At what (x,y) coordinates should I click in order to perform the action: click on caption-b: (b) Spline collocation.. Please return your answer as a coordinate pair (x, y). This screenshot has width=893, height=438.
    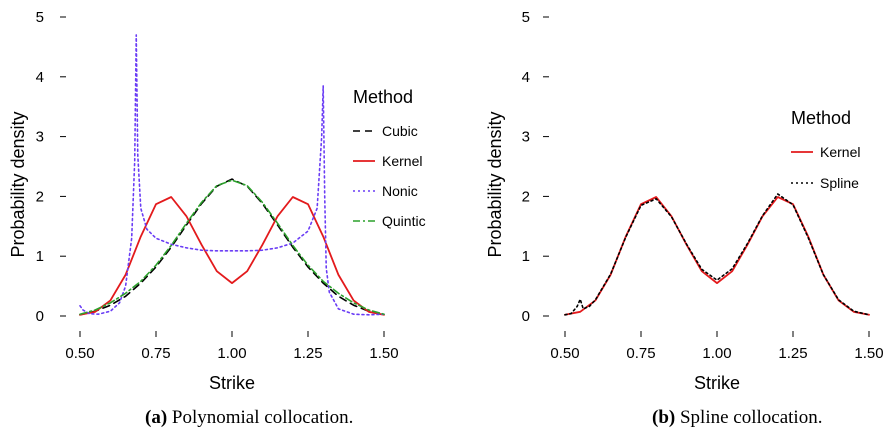
    Looking at the image, I should click on (737, 418).